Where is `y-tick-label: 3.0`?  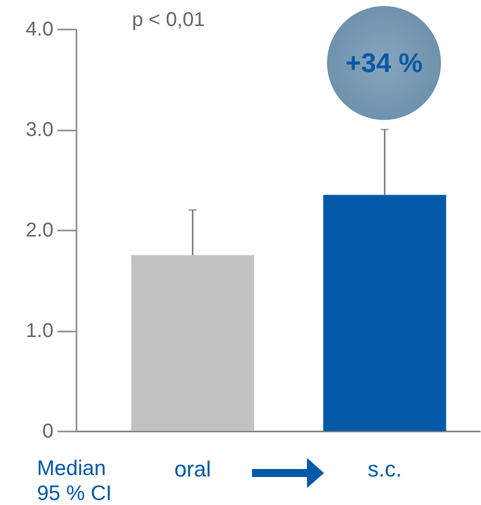 y-tick-label: 3.0 is located at coordinates (40, 130).